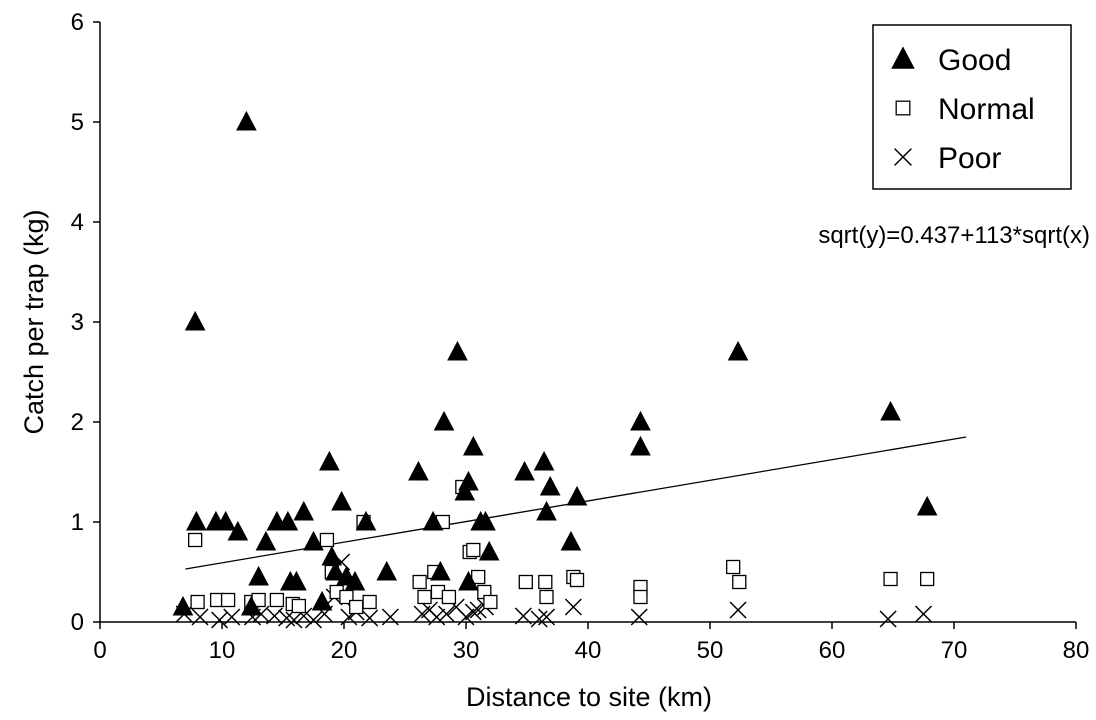  I want to click on x-tick-label: 40, so click(588, 650).